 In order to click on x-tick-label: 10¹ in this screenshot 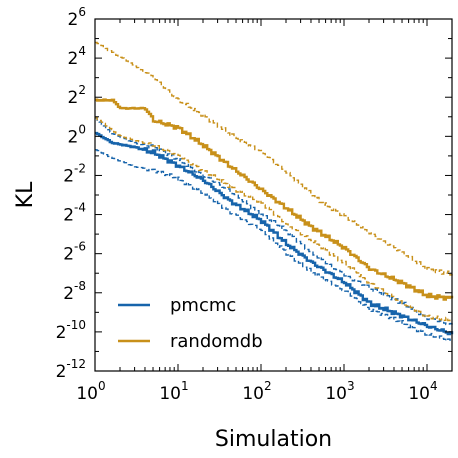, I will do `click(173, 391)`.